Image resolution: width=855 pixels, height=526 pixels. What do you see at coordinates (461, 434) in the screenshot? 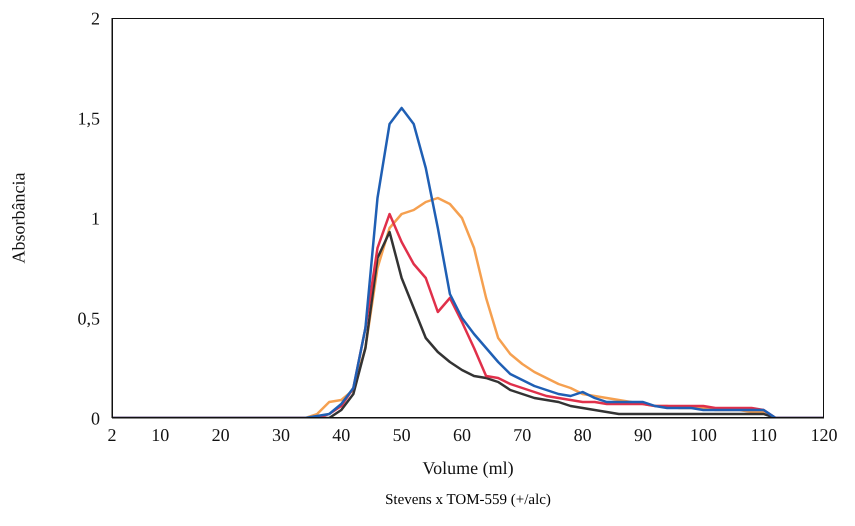
I see `x-tick-label: 60` at bounding box center [461, 434].